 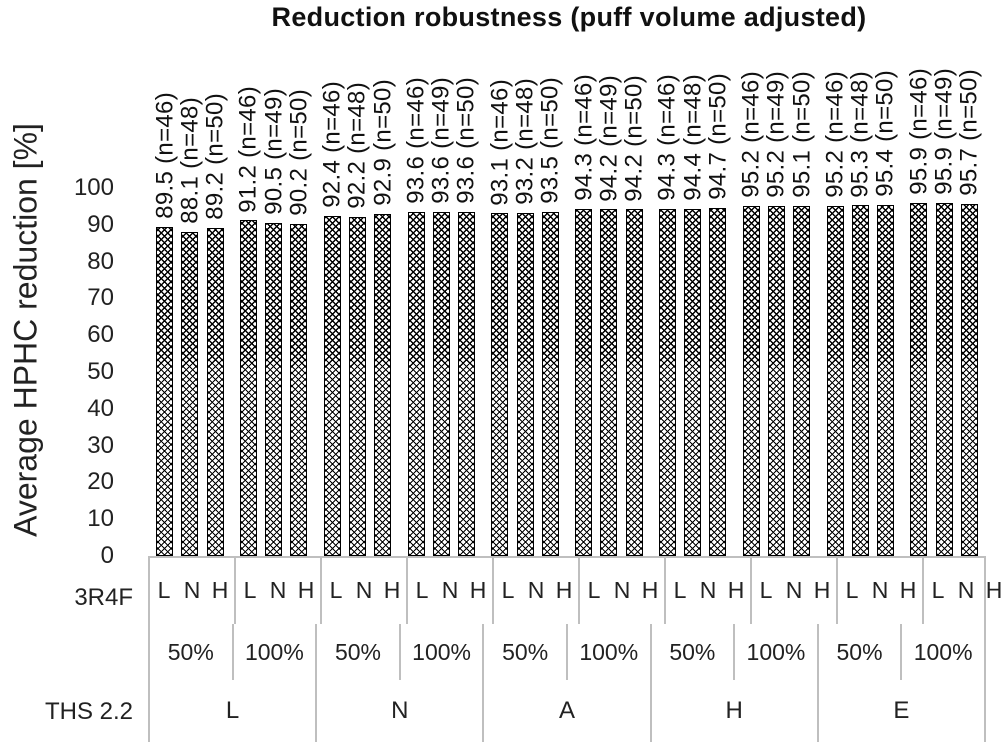 I want to click on bar-slot: 95.3 (n=48), so click(x=860, y=313).